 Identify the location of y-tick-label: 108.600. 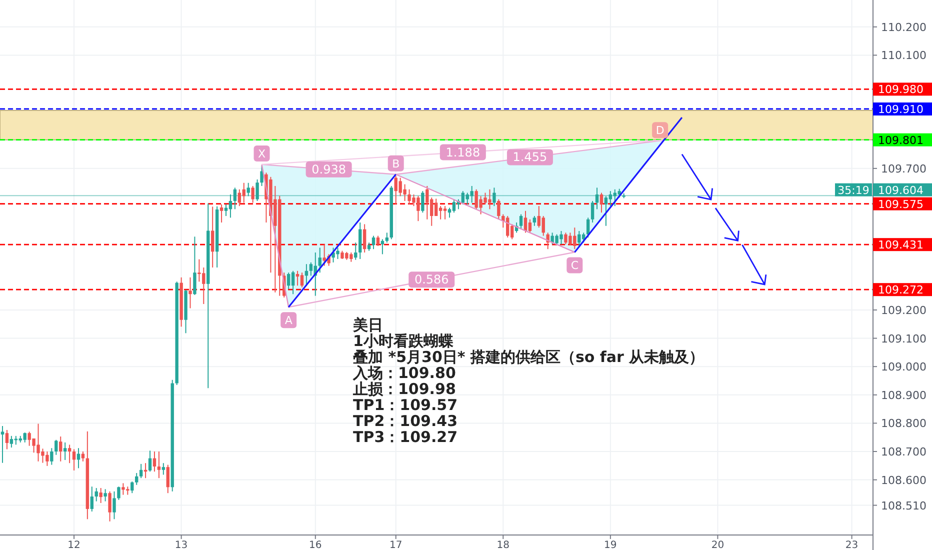
(903, 480).